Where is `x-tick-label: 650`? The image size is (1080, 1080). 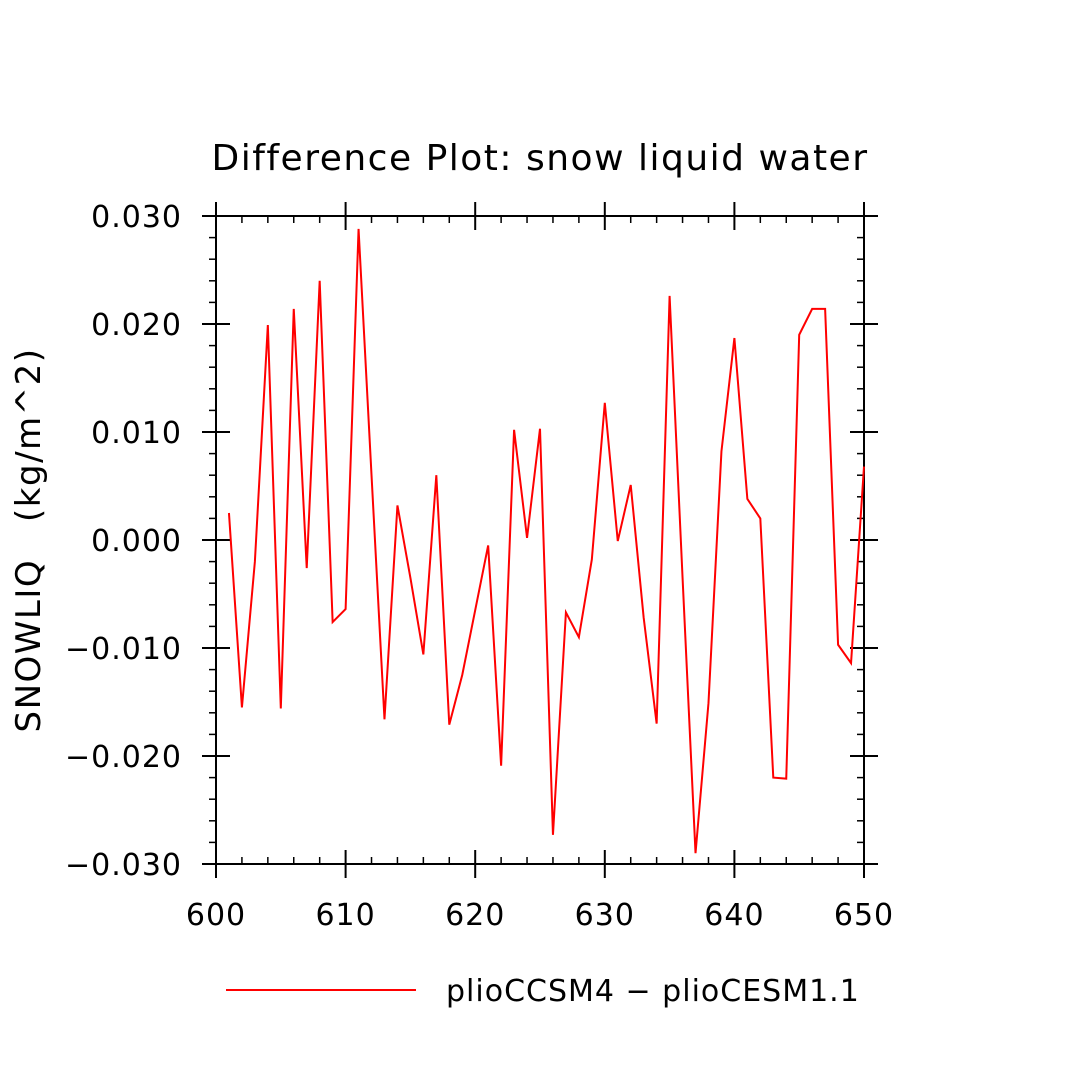 x-tick-label: 650 is located at coordinates (864, 915).